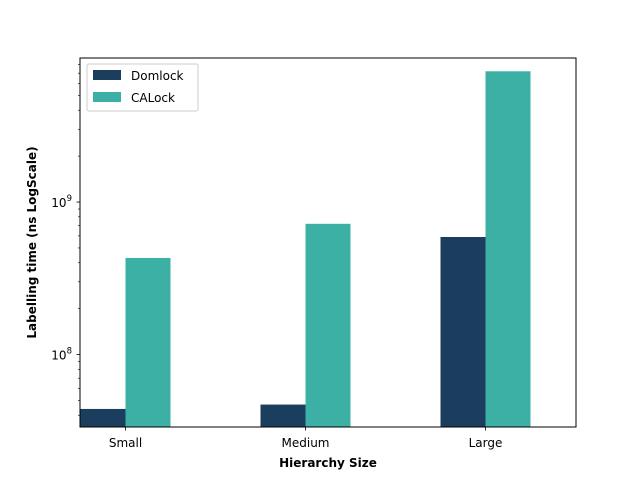 The width and height of the screenshot is (640, 480). I want to click on y-tick-label: 10⁸, so click(61, 355).